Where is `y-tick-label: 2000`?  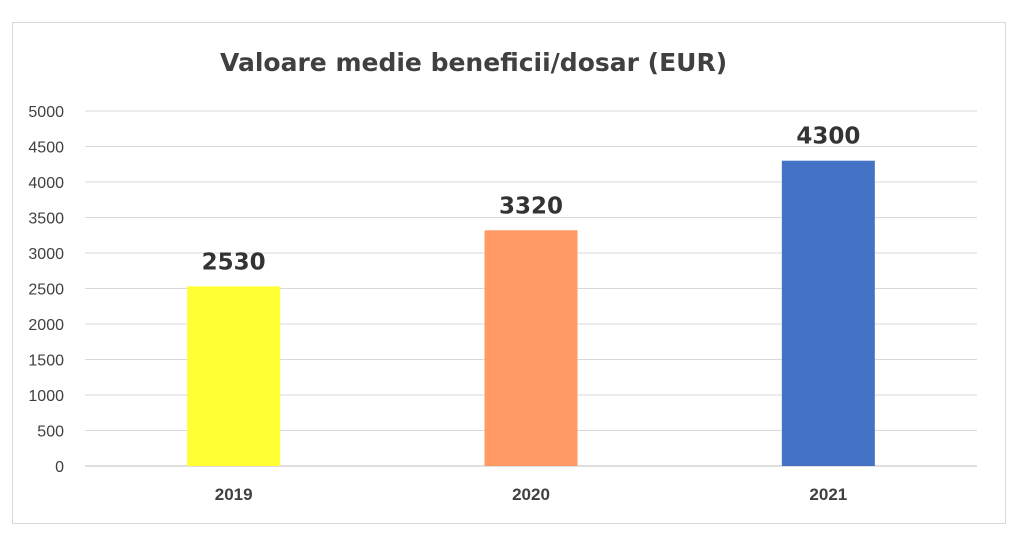
y-tick-label: 2000 is located at coordinates (46, 325).